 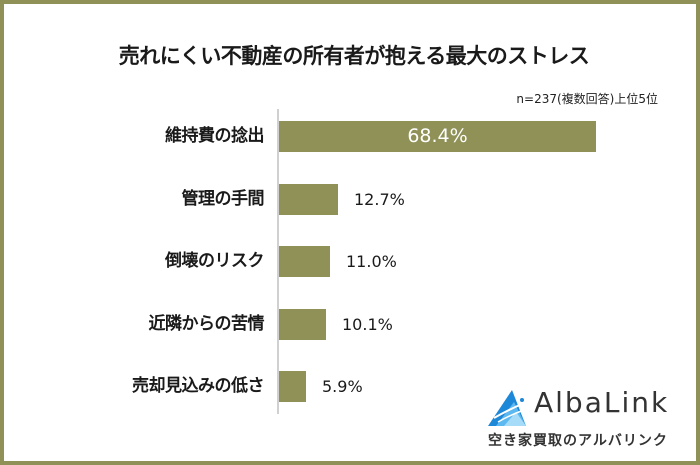 What do you see at coordinates (602, 402) in the screenshot?
I see `logo-wordmark: AlbaLink` at bounding box center [602, 402].